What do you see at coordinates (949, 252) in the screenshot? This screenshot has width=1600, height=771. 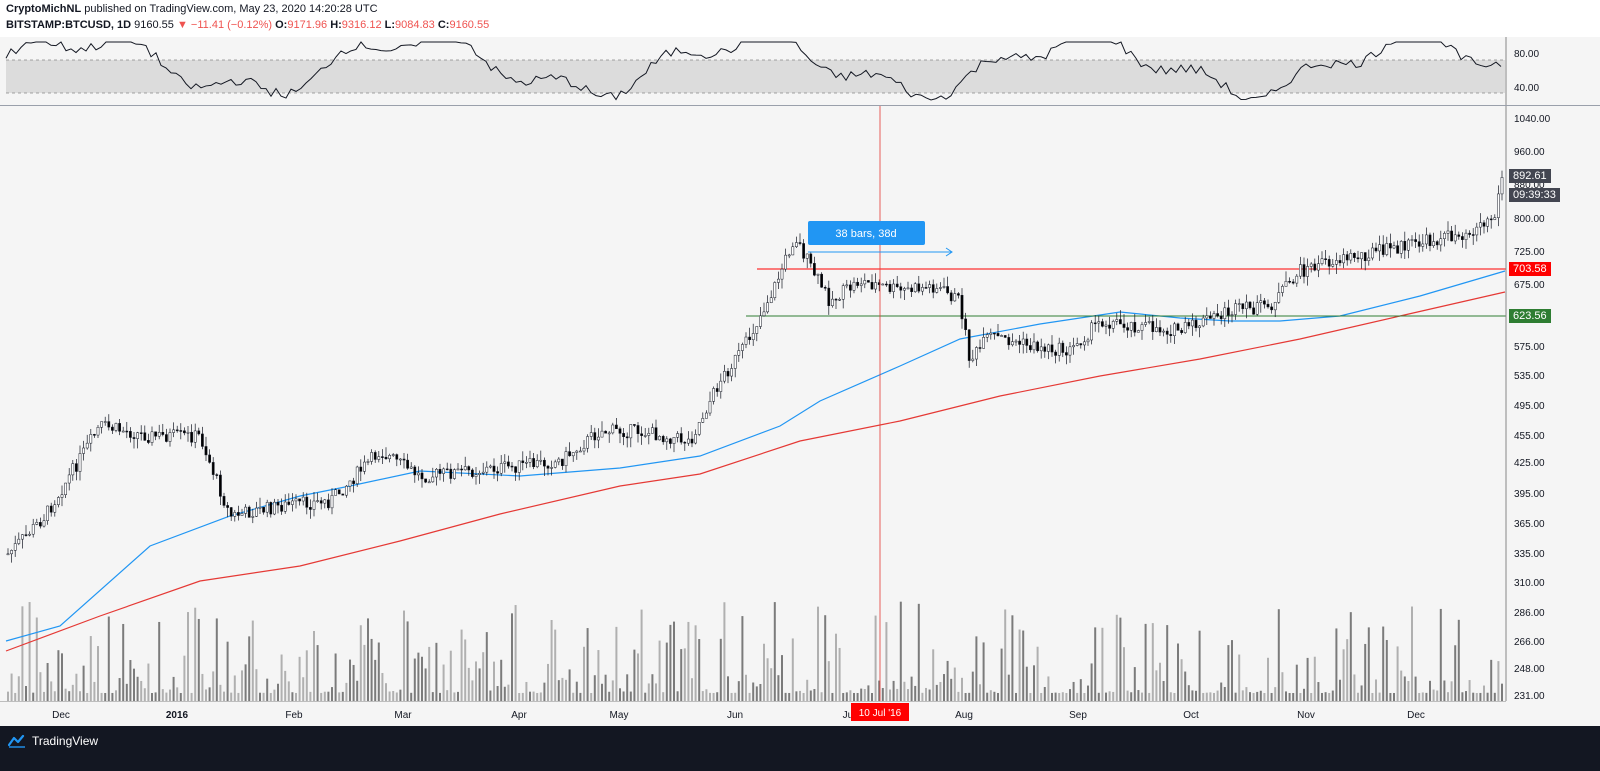 I see `measure-arrow-icon` at bounding box center [949, 252].